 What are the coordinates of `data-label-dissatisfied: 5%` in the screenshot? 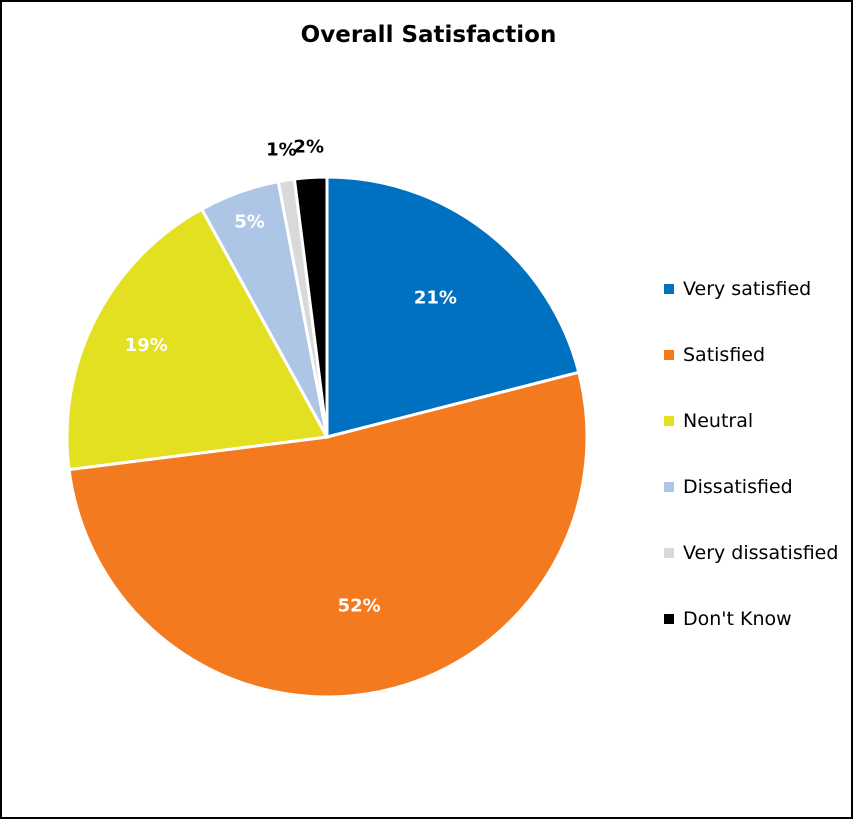 It's located at (249, 222).